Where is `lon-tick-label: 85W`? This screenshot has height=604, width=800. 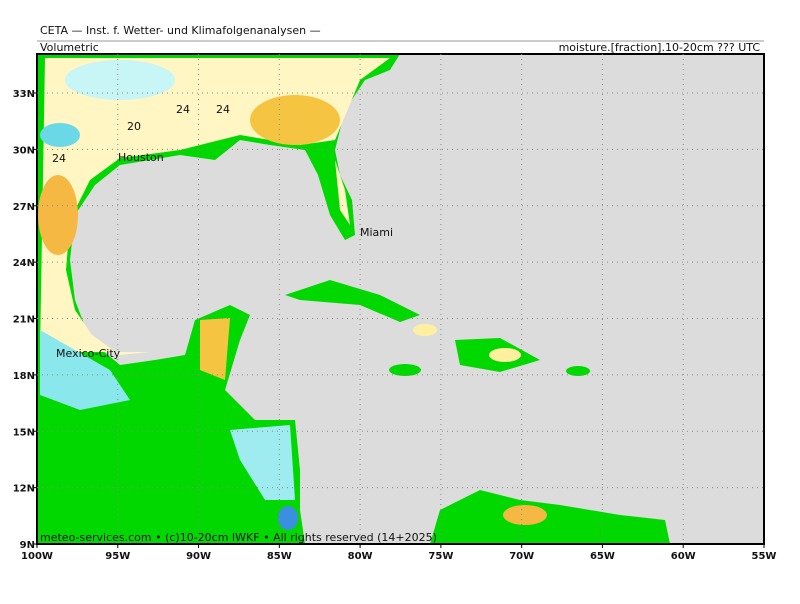 lon-tick-label: 85W is located at coordinates (279, 556).